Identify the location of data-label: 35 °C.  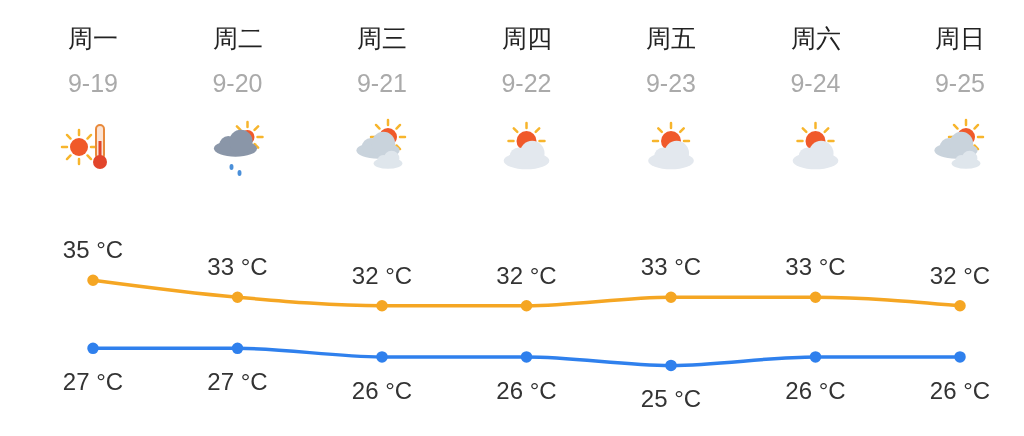
(93, 250).